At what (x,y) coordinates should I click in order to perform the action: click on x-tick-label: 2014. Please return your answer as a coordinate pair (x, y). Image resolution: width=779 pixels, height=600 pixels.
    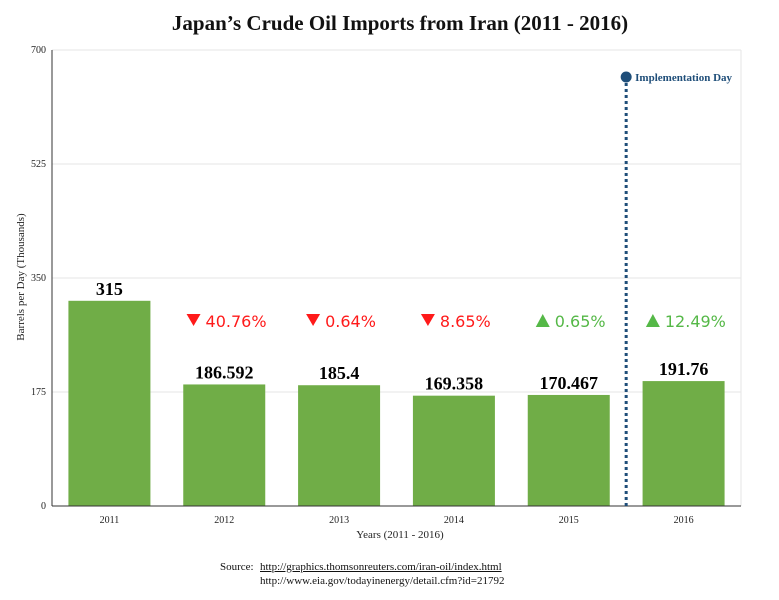
    Looking at the image, I should click on (454, 520).